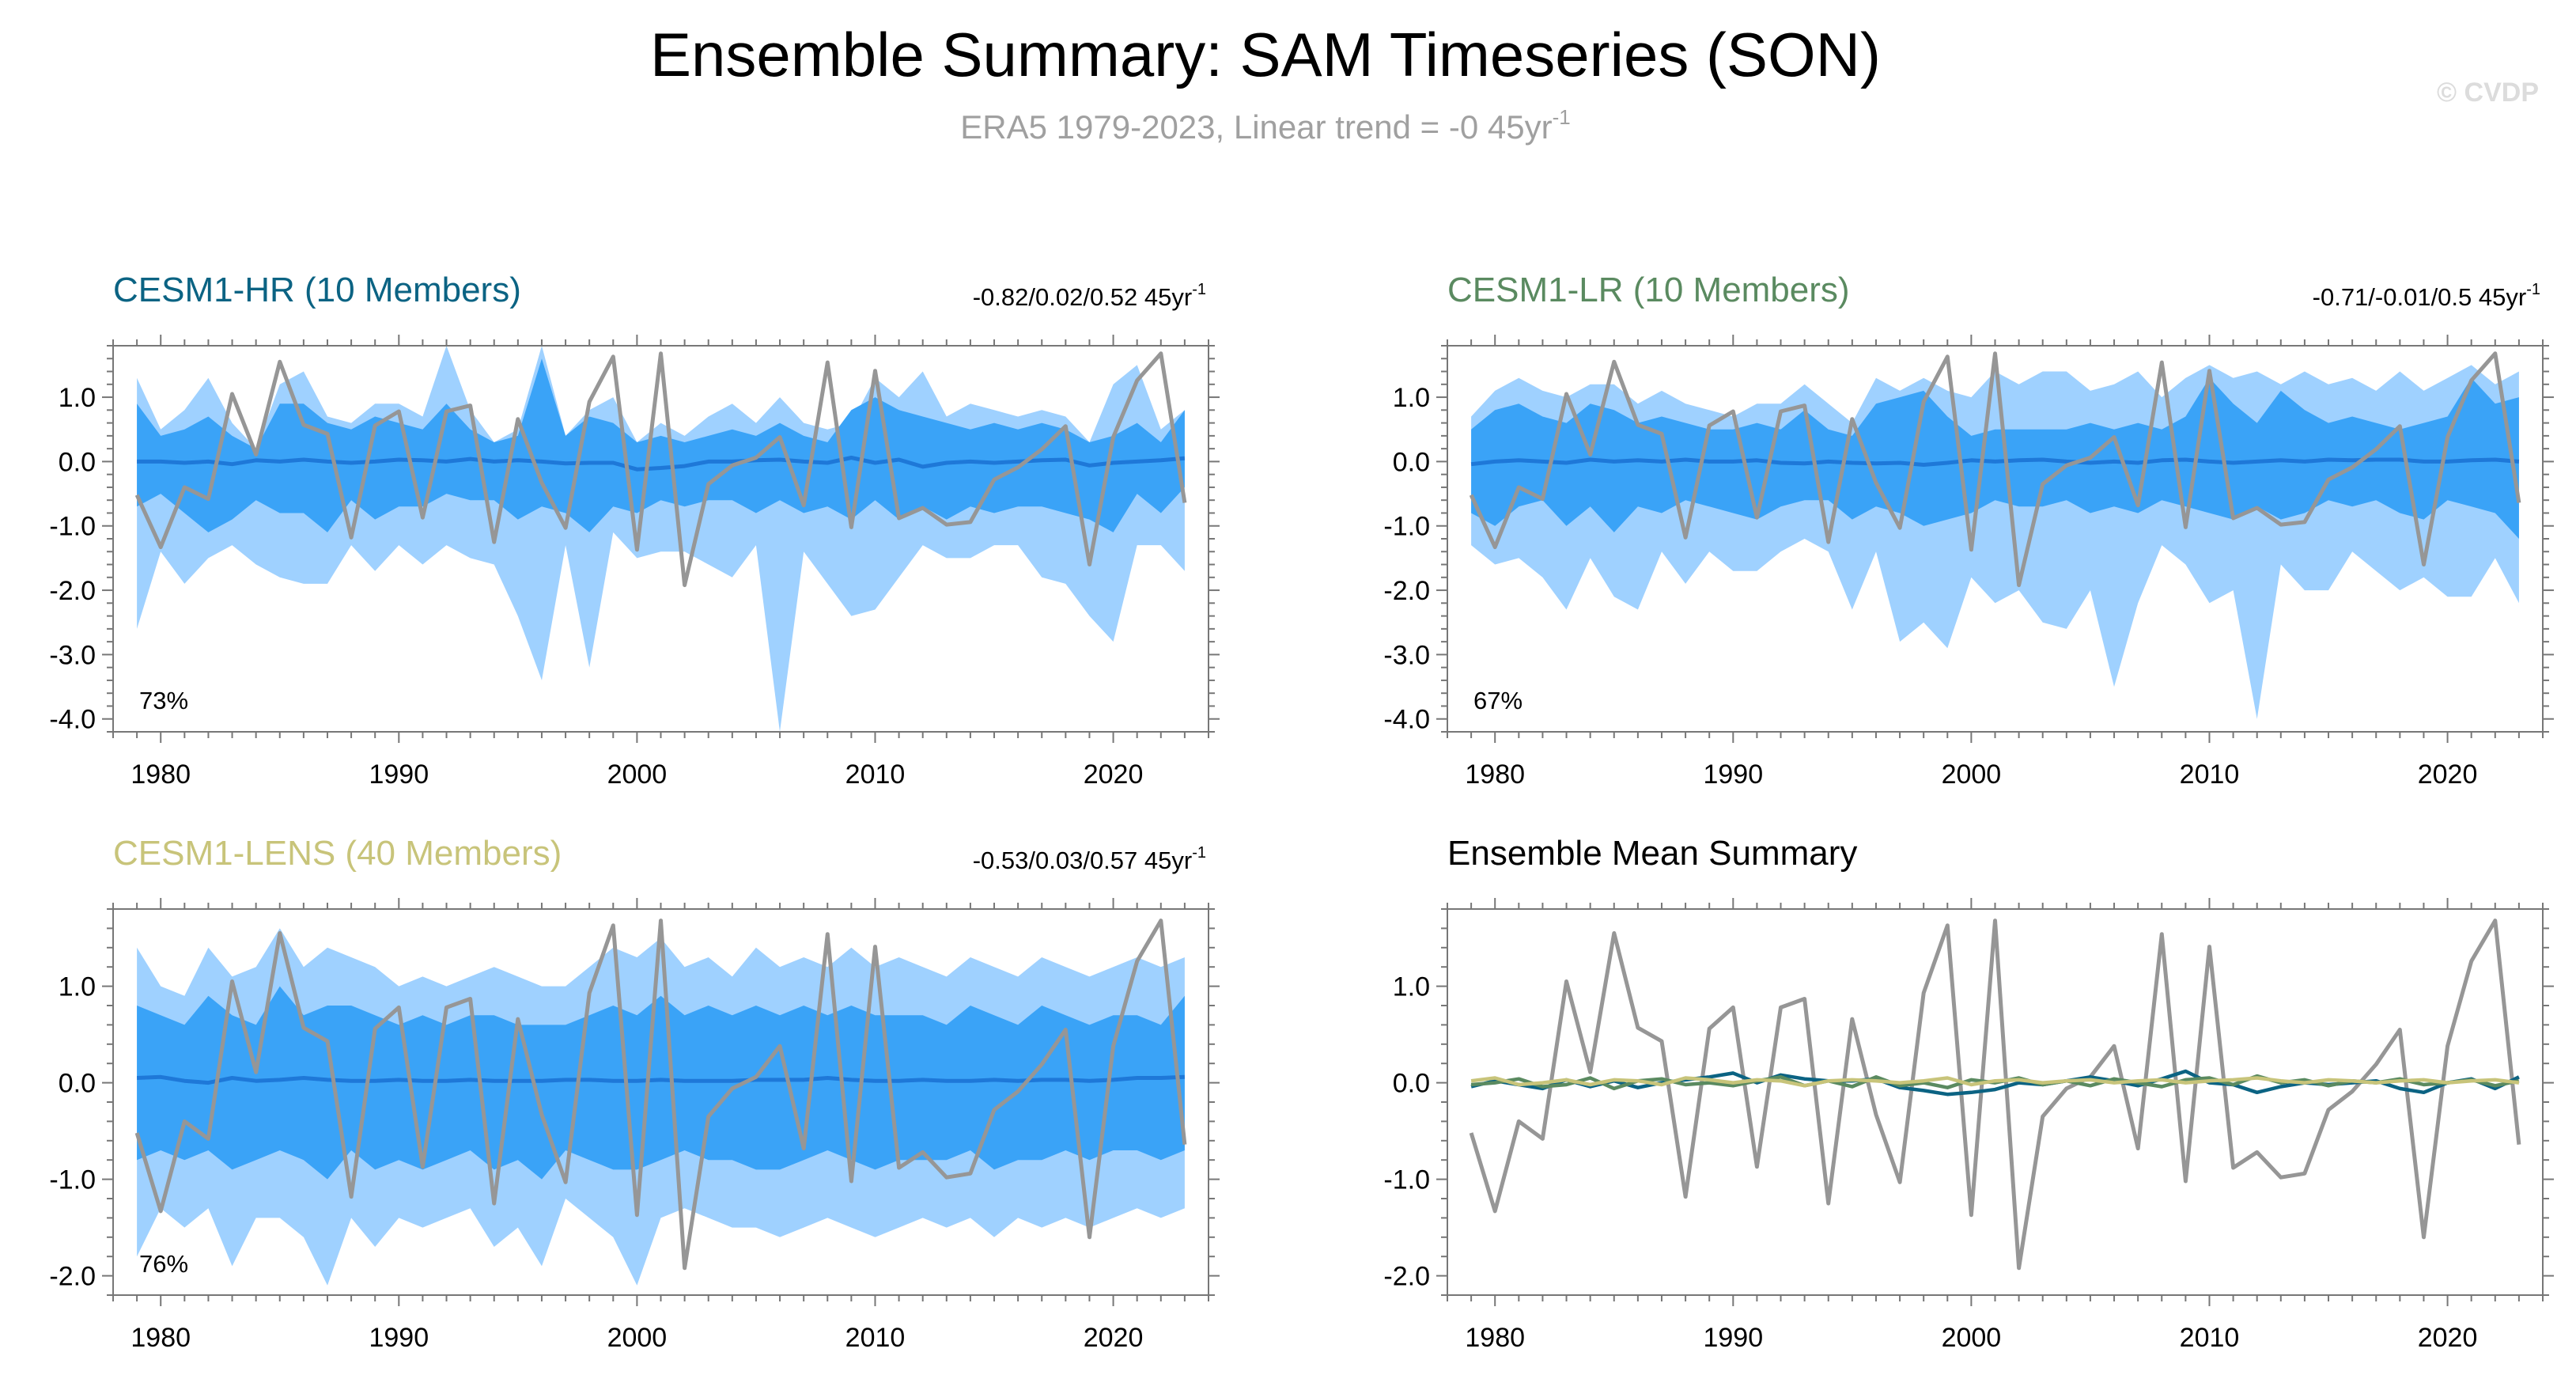 Image resolution: width=2576 pixels, height=1394 pixels. I want to click on y-tick-label-summary: -2.0, so click(1406, 1277).